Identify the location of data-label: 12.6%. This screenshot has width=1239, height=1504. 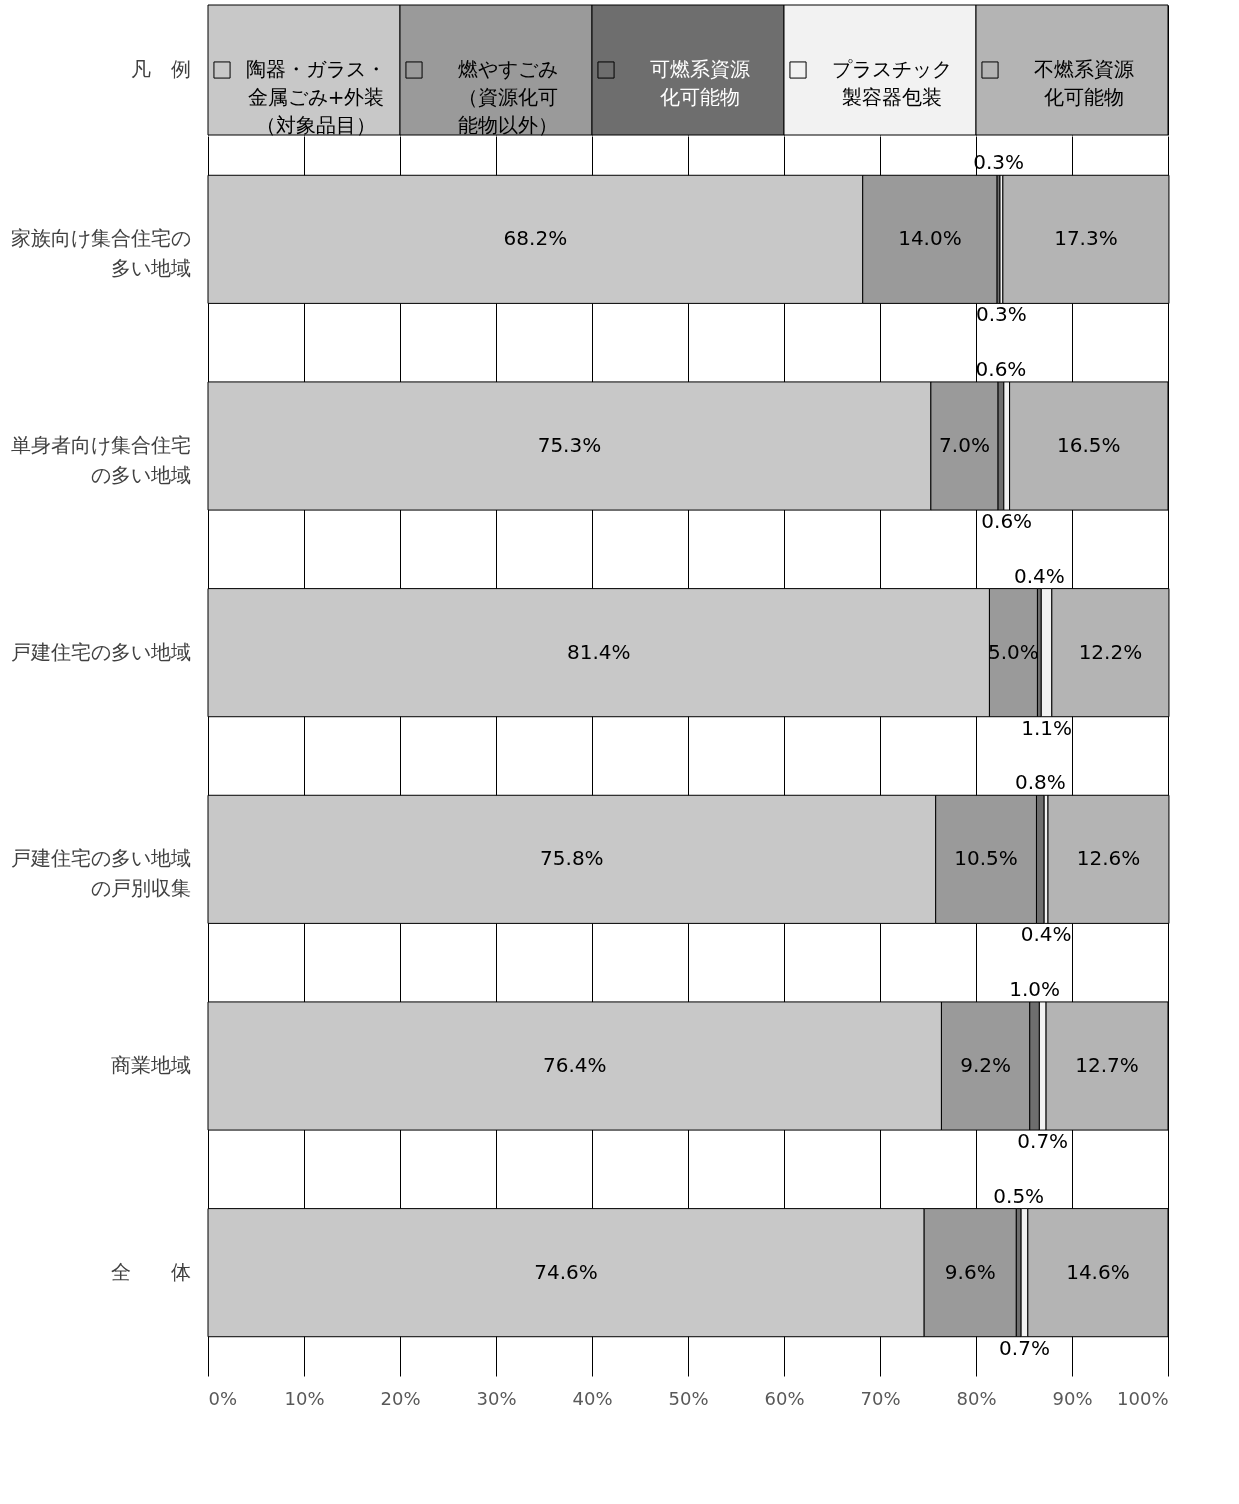
(1108, 858).